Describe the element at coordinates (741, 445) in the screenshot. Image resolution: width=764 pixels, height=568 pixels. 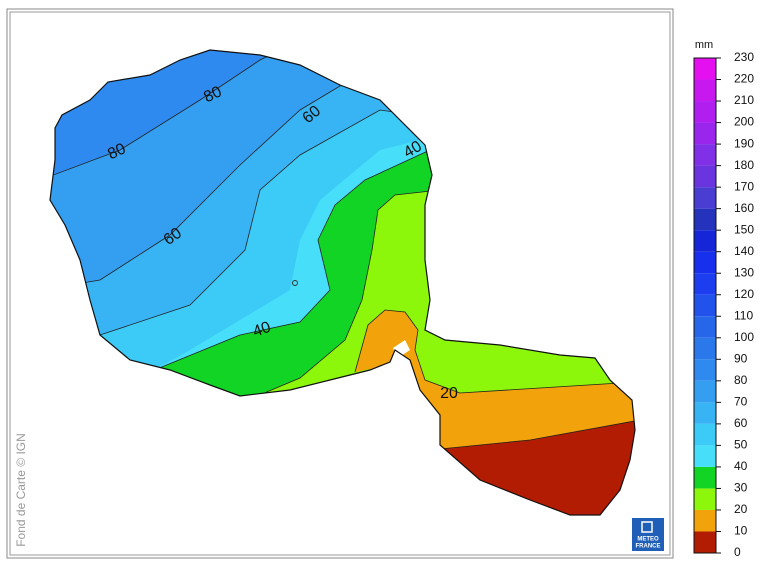
I see `colorbar-tick-label: 50` at that location.